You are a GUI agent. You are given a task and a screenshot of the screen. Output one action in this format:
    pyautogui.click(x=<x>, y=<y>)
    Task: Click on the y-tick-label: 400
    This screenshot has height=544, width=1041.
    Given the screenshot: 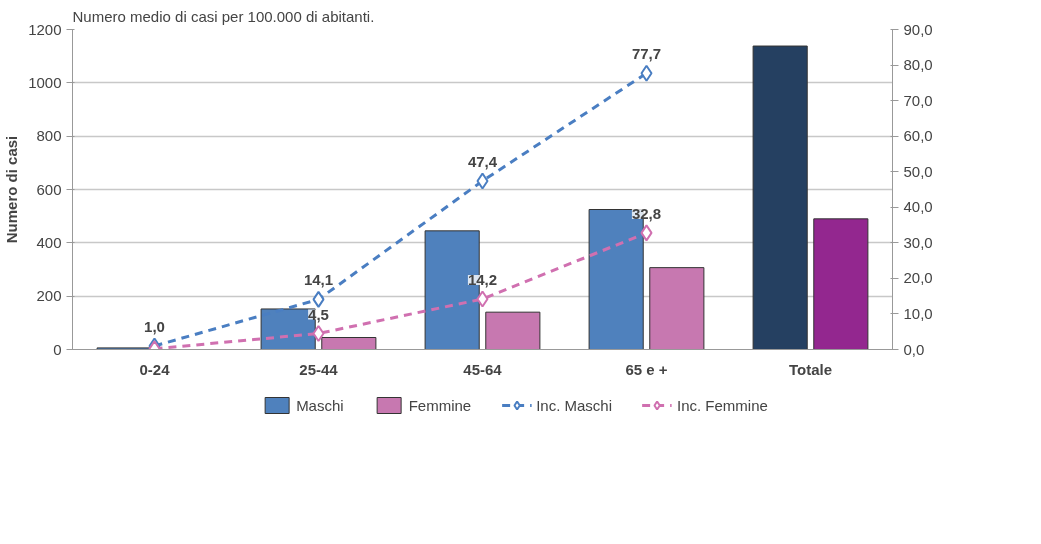 What is the action you would take?
    pyautogui.click(x=49, y=242)
    